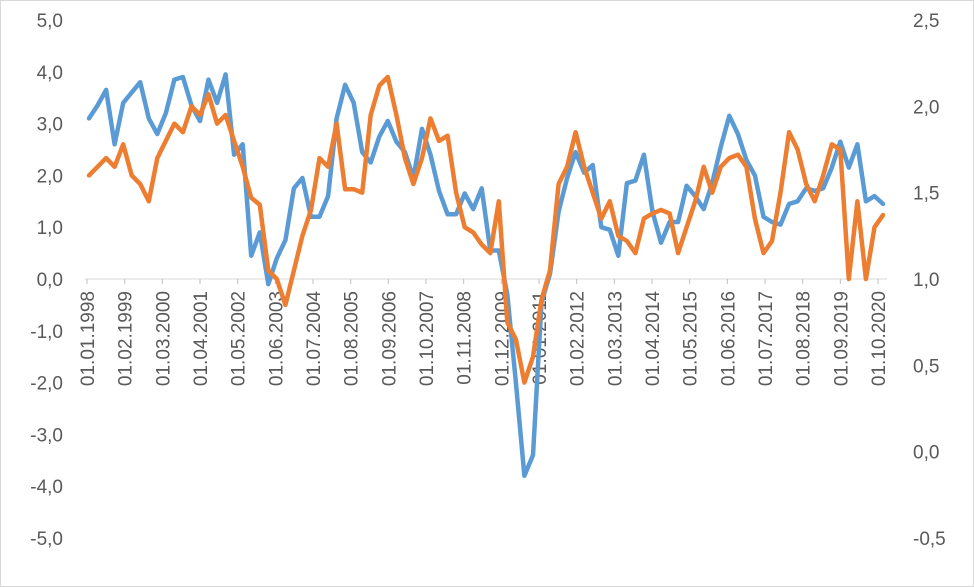 This screenshot has width=974, height=587. I want to click on right-axis-tick-label: -0,5, so click(929, 539).